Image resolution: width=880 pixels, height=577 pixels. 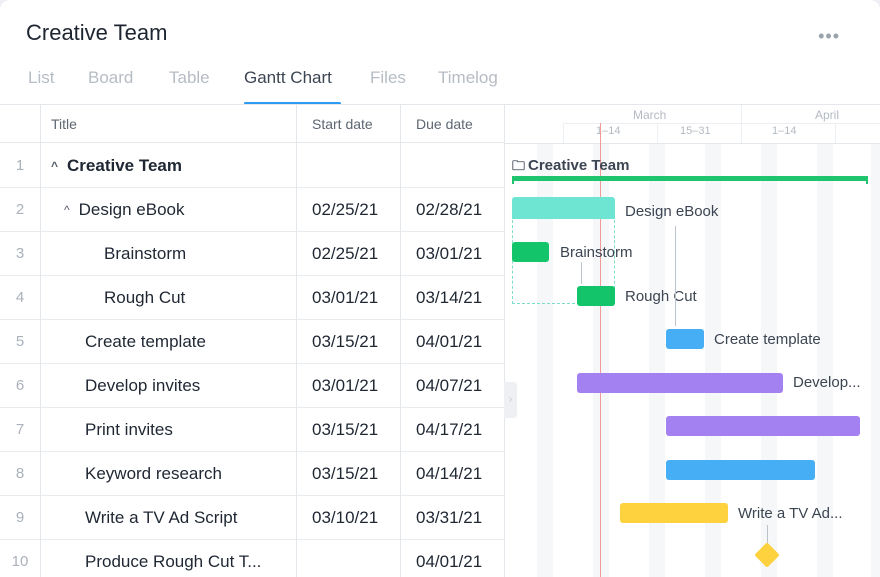 What do you see at coordinates (20, 297) in the screenshot?
I see `row-number: 4` at bounding box center [20, 297].